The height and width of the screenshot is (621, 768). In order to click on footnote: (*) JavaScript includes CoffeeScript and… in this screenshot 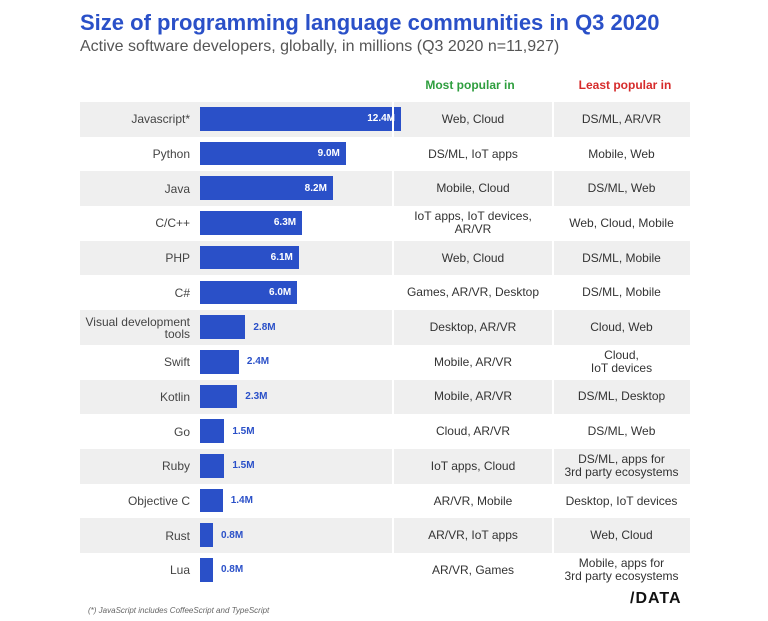, I will do `click(179, 610)`.